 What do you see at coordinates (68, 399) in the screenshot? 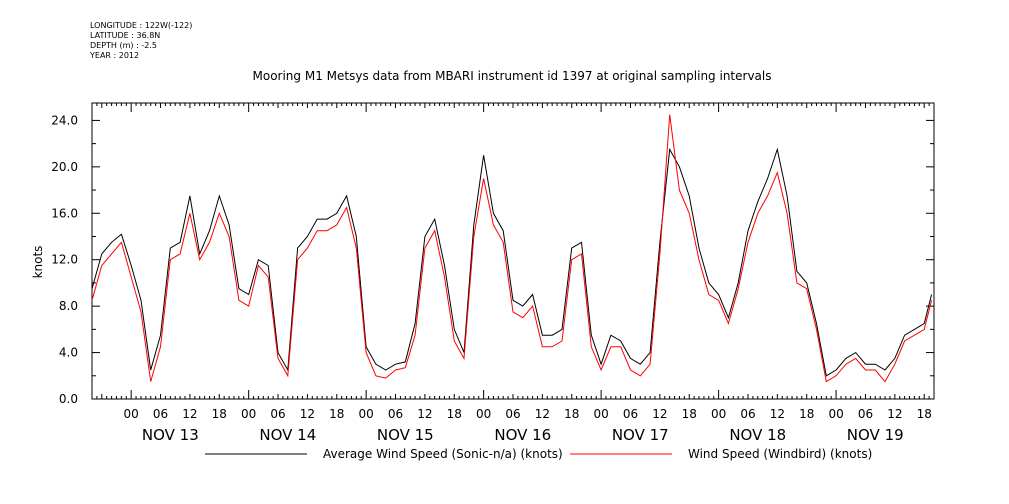
I see `y-tick-label: 0.0` at bounding box center [68, 399].